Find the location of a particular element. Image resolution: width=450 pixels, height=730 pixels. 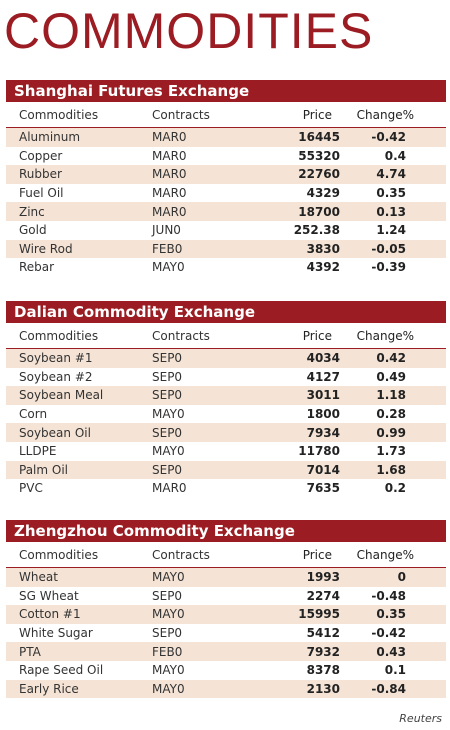

price-value: 11780 is located at coordinates (319, 451).